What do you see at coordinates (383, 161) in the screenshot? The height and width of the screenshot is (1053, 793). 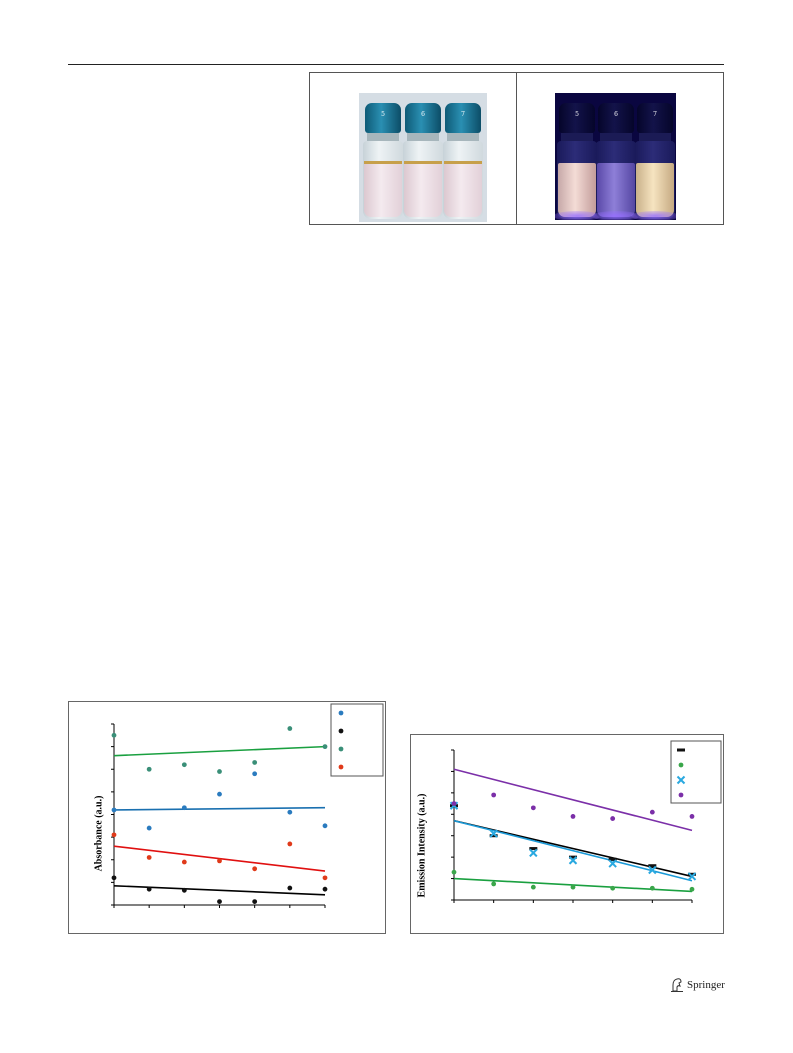 I see `vial-5-daylight: 5` at bounding box center [383, 161].